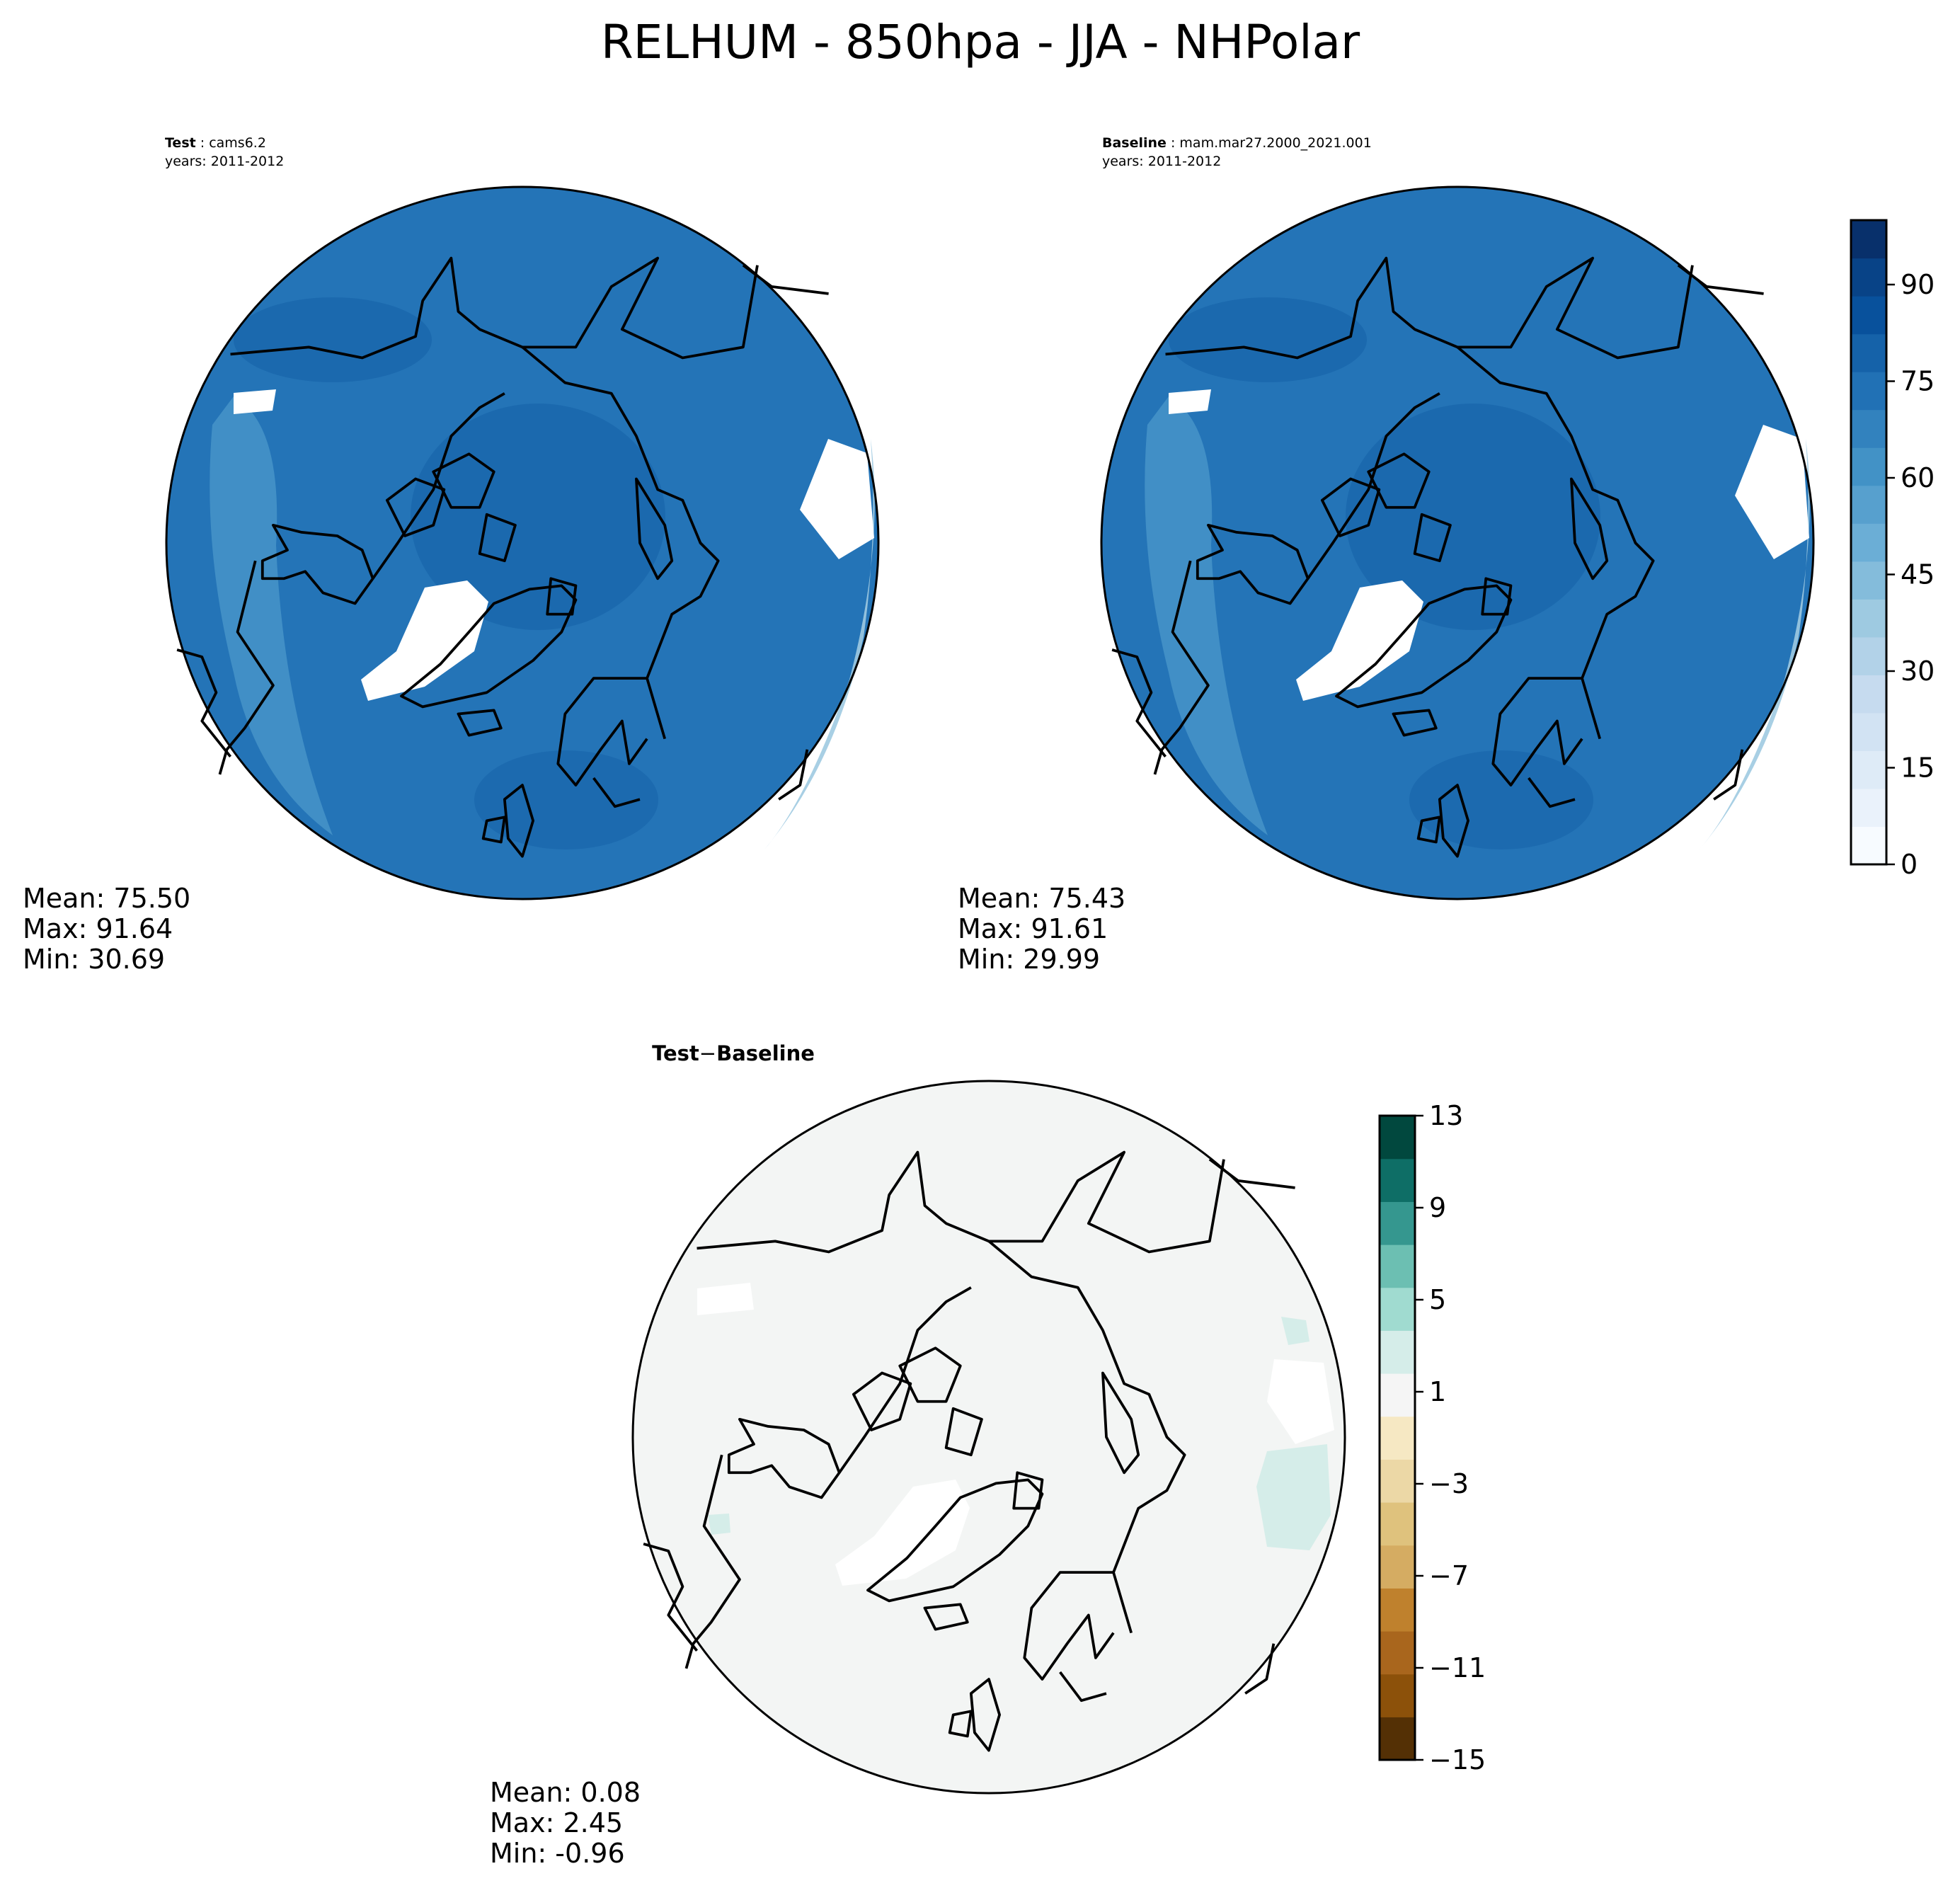  What do you see at coordinates (1457, 1760) in the screenshot?
I see `colorbar-diff-tick-label: −15` at bounding box center [1457, 1760].